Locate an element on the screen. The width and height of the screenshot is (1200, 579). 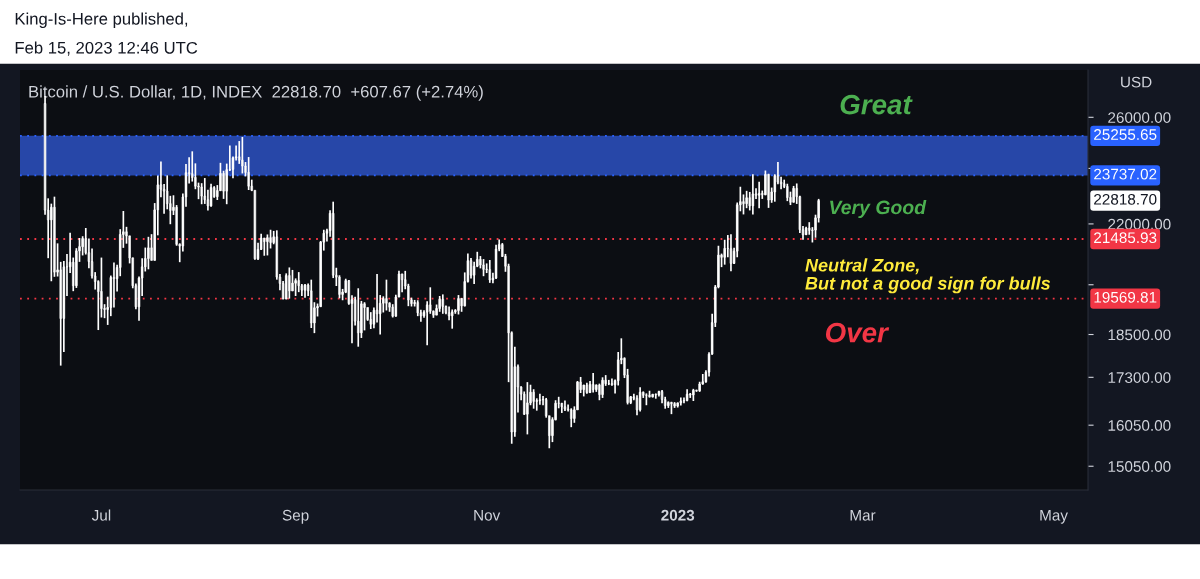
text: Bitcoin / U.S. Dollar, 1D, INDEX 22818.70 +607.67 (+2.74%) is located at coordinates (256, 93).